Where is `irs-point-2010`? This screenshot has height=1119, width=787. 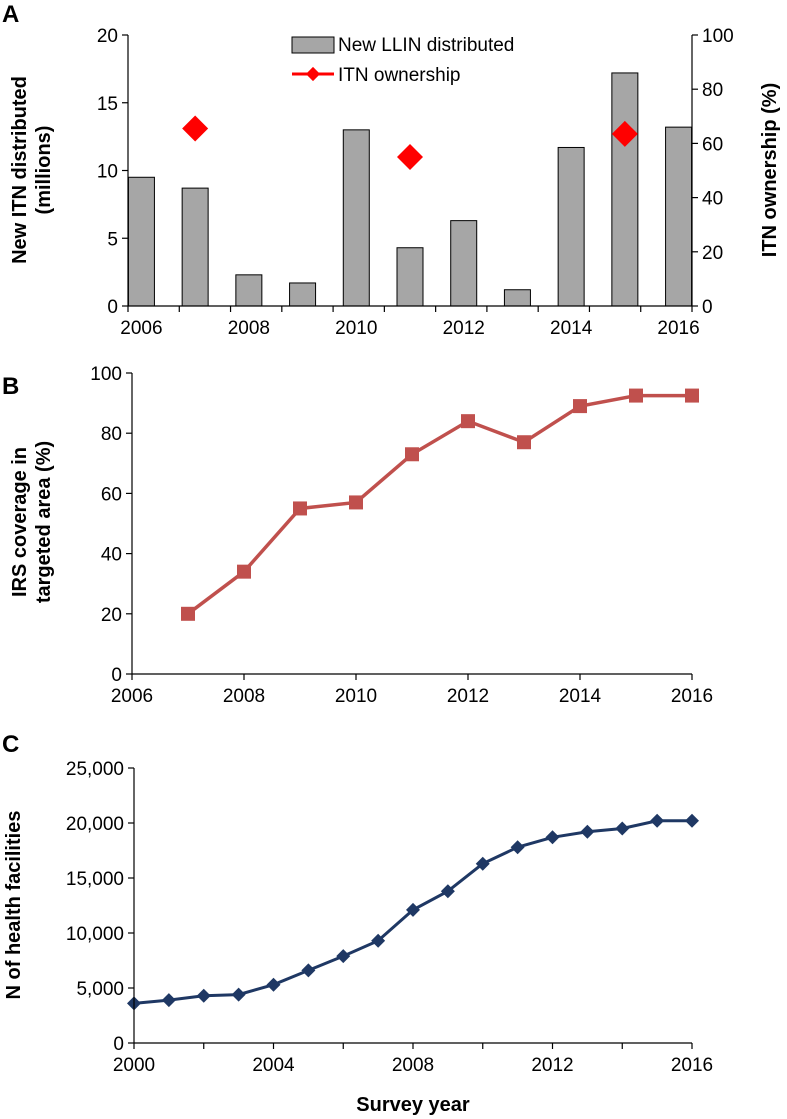 irs-point-2010 is located at coordinates (356, 502).